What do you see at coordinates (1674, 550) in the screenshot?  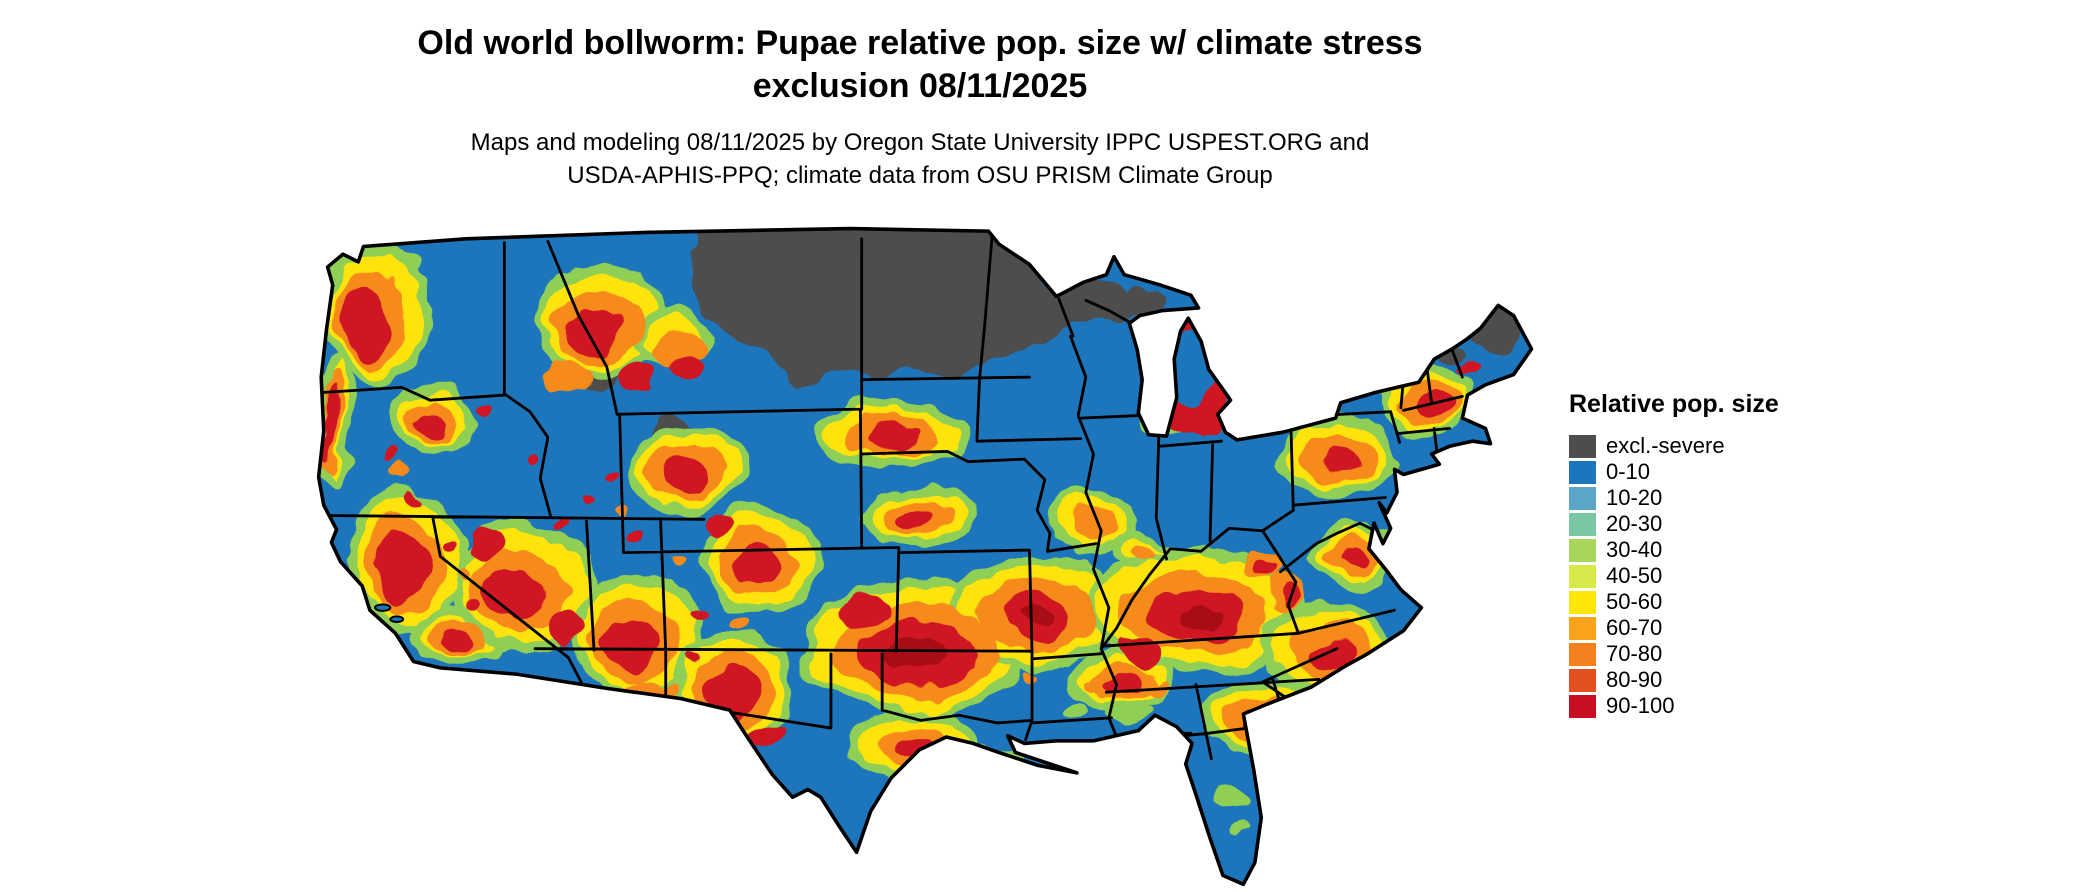 I see `legend-item: 30-40` at bounding box center [1674, 550].